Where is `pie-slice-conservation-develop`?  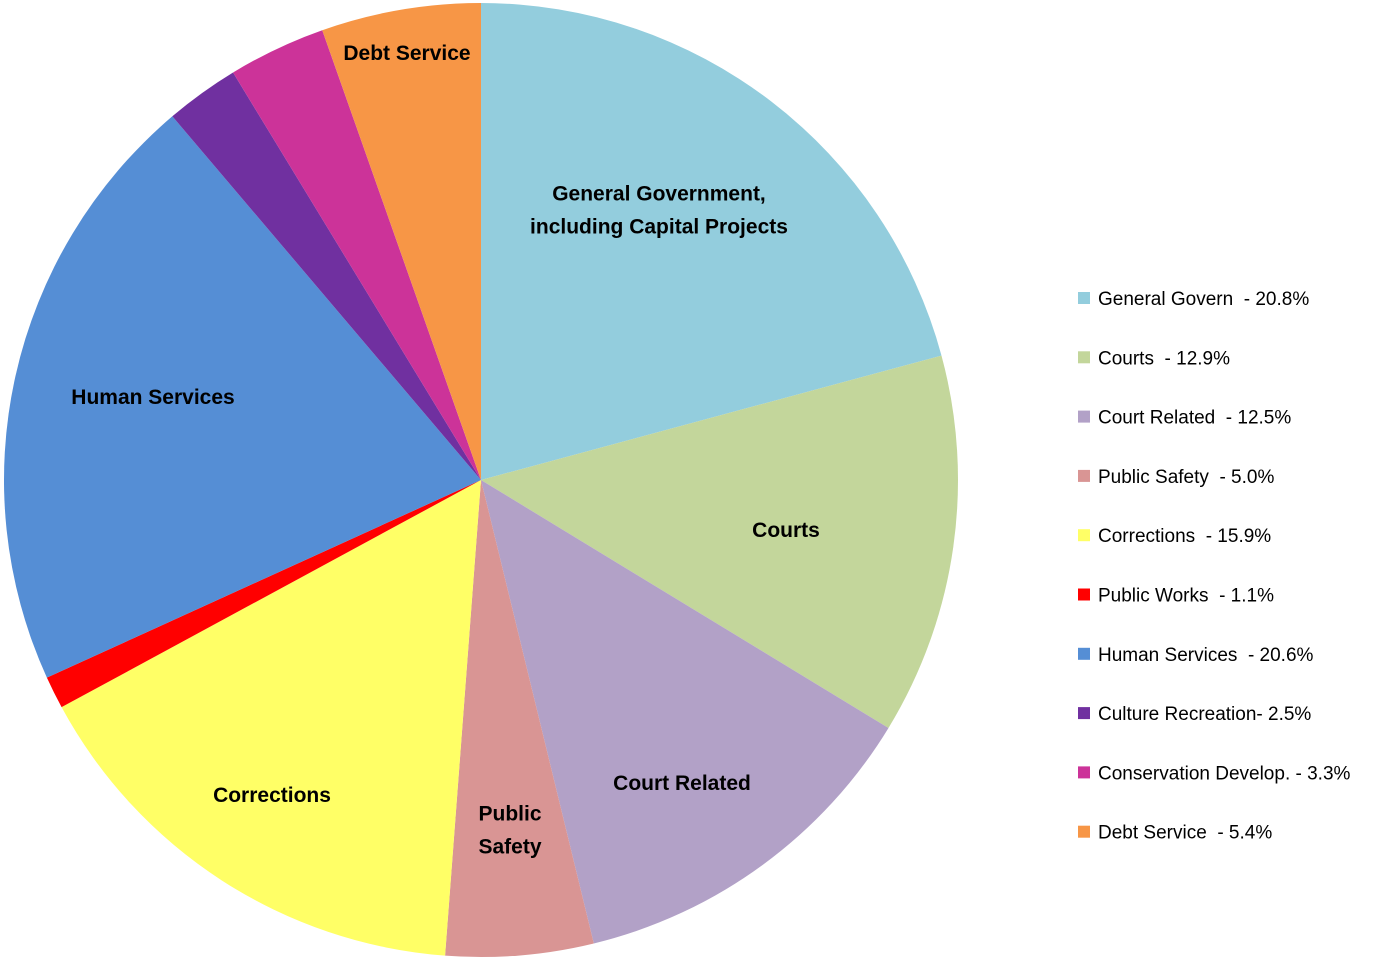 pie-slice-conservation-develop is located at coordinates (357, 255).